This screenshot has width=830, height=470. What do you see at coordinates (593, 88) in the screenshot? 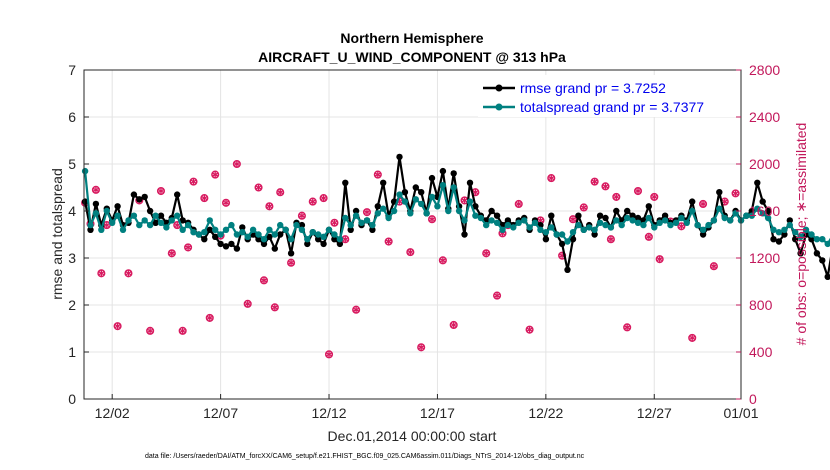
I see `legend-rmse-label: rmse grand pr = 3.7252` at bounding box center [593, 88].